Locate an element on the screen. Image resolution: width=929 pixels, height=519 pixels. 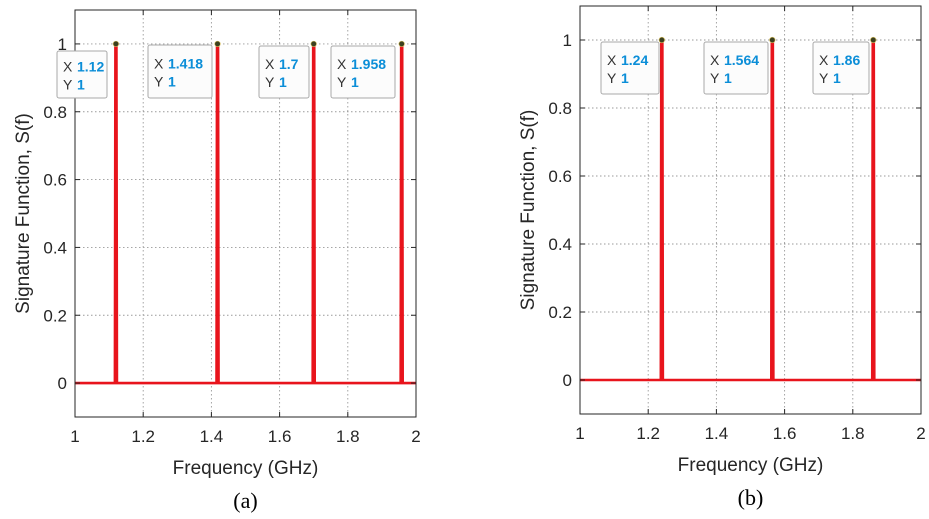
datatip: X 1.7Y 1 is located at coordinates (284, 72).